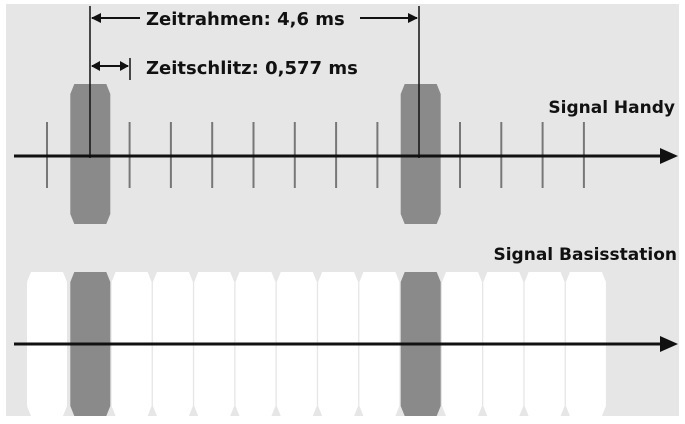 The width and height of the screenshot is (685, 424). What do you see at coordinates (124, 66) in the screenshot?
I see `slot-arrow-right-icon` at bounding box center [124, 66].